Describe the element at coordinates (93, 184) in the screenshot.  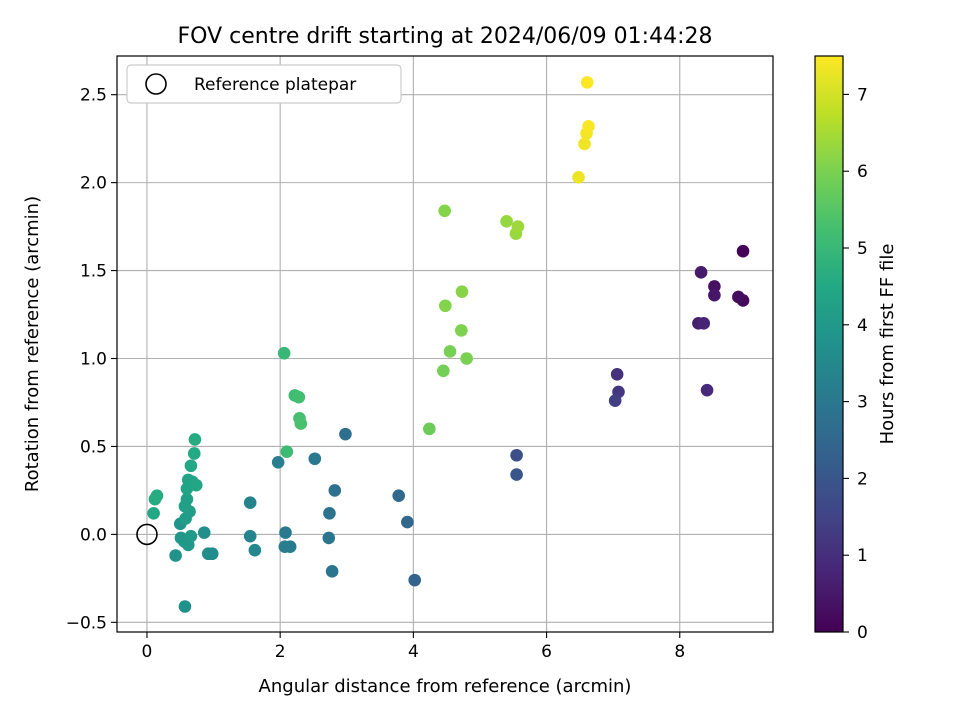
I see `y-tick-label: 2.0` at that location.